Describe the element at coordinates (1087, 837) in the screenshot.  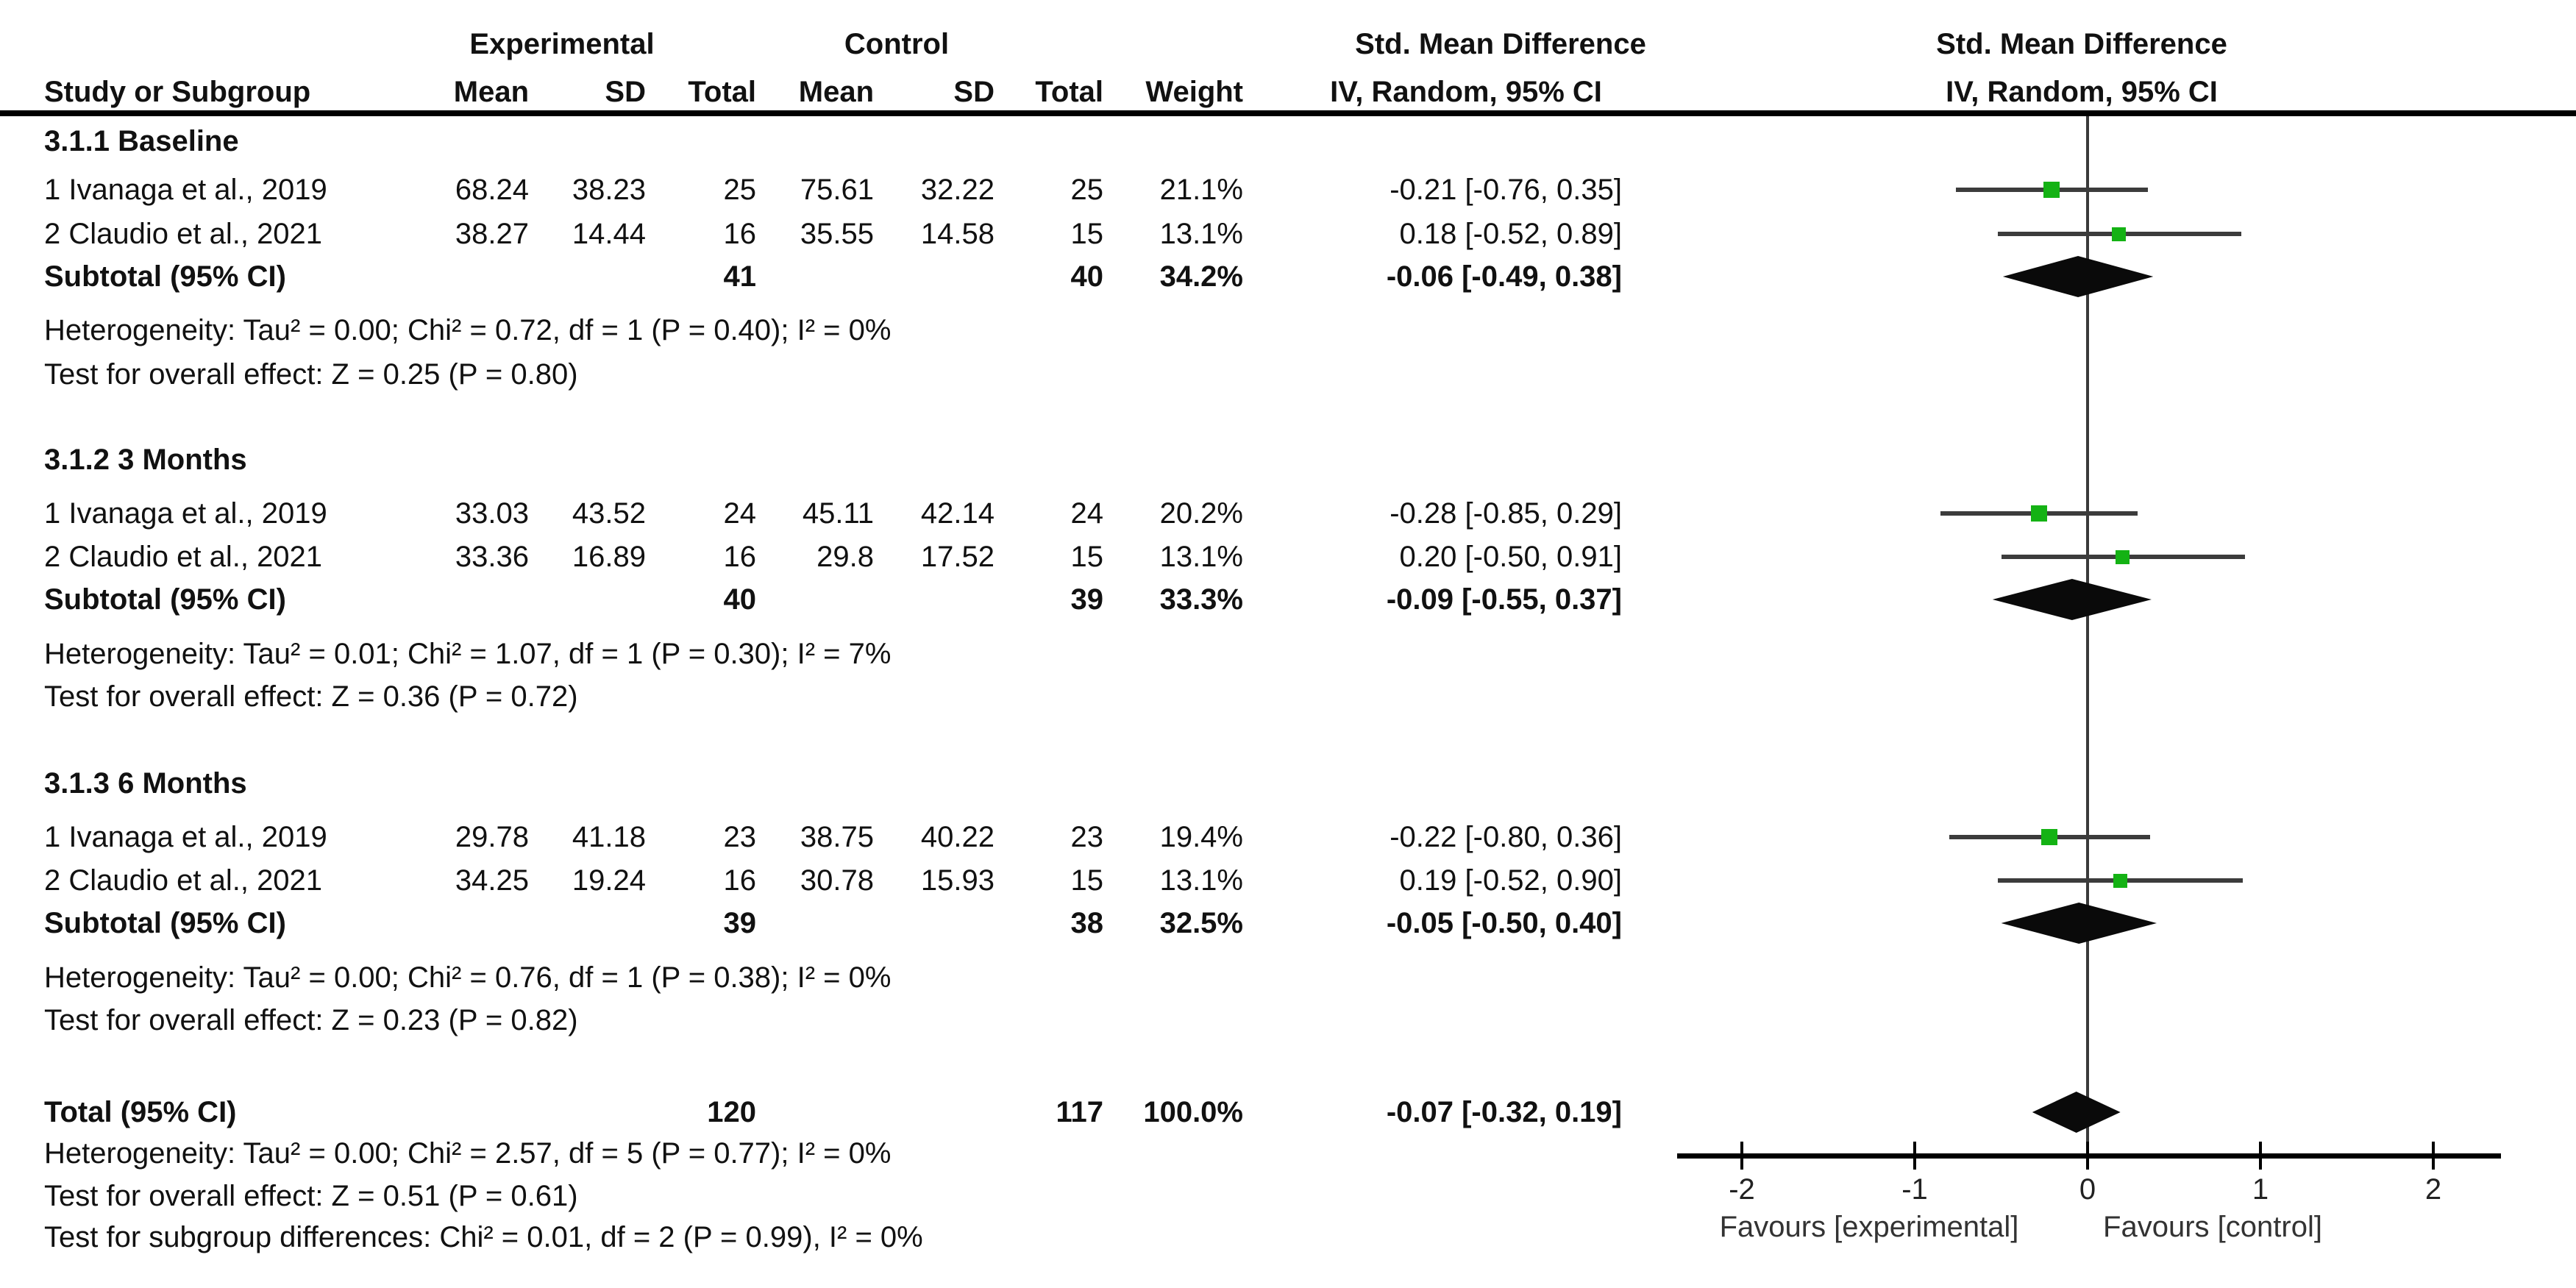
I see `total-ctrl: 23` at that location.